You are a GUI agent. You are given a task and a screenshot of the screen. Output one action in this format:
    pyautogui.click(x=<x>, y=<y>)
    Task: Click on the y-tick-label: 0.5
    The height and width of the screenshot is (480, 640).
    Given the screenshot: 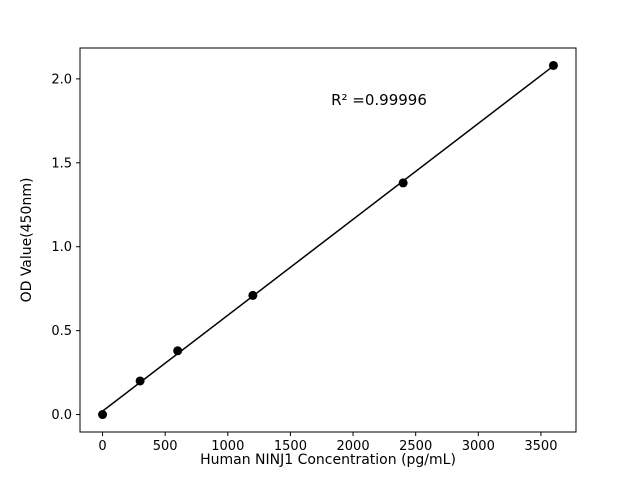 What is the action you would take?
    pyautogui.click(x=61, y=331)
    